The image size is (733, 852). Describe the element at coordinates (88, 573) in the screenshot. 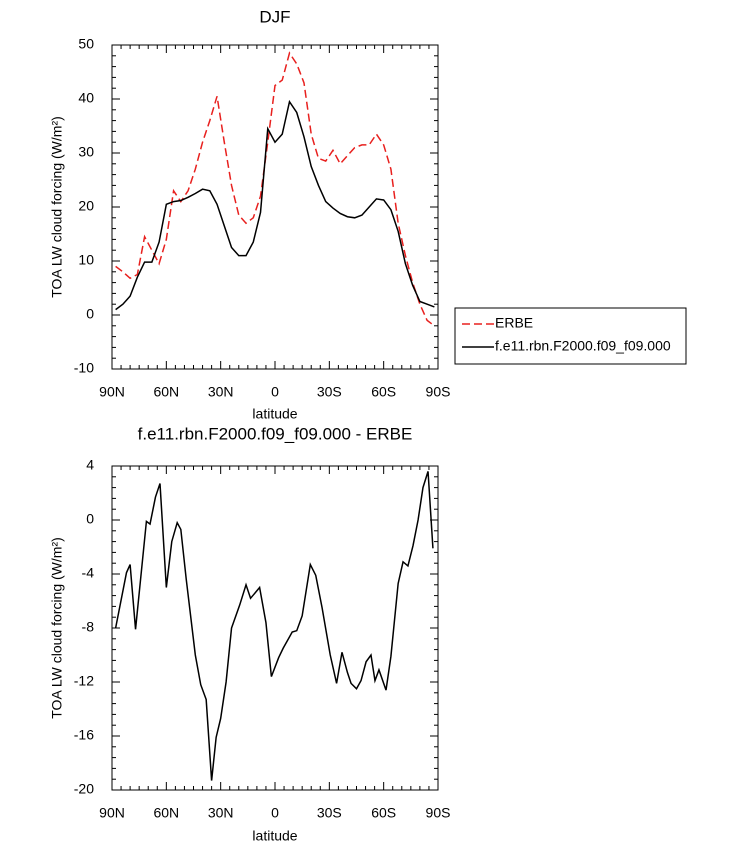

I see `y-tick-label: -4` at that location.